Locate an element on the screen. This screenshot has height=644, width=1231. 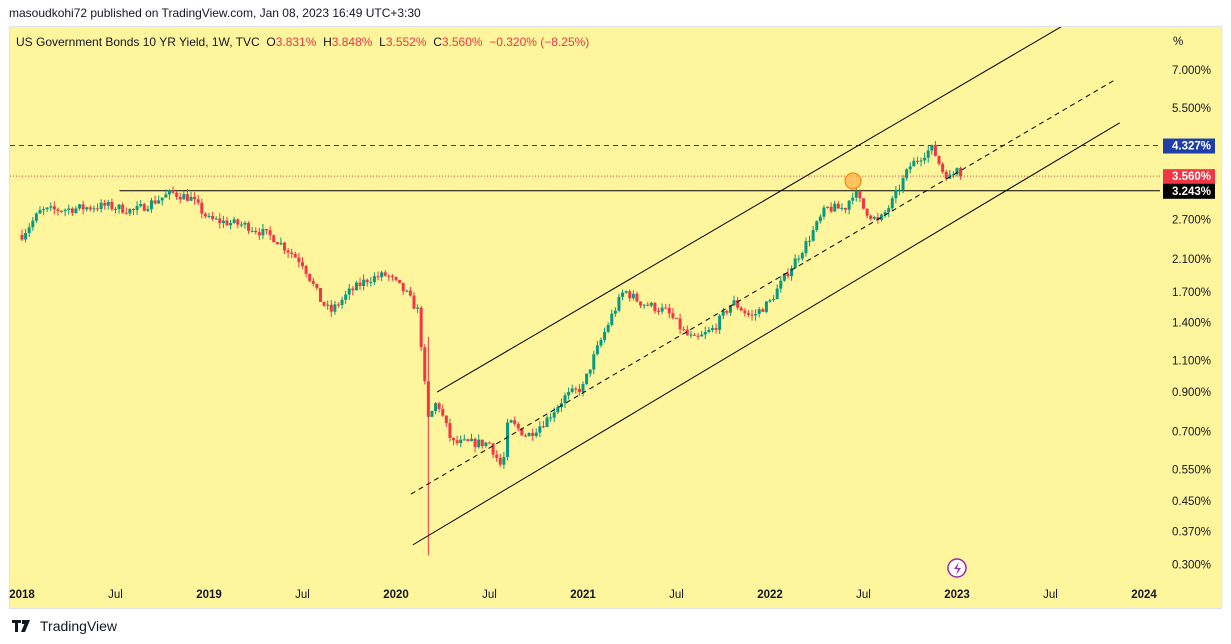
x-tick-label: 2023 is located at coordinates (957, 595).